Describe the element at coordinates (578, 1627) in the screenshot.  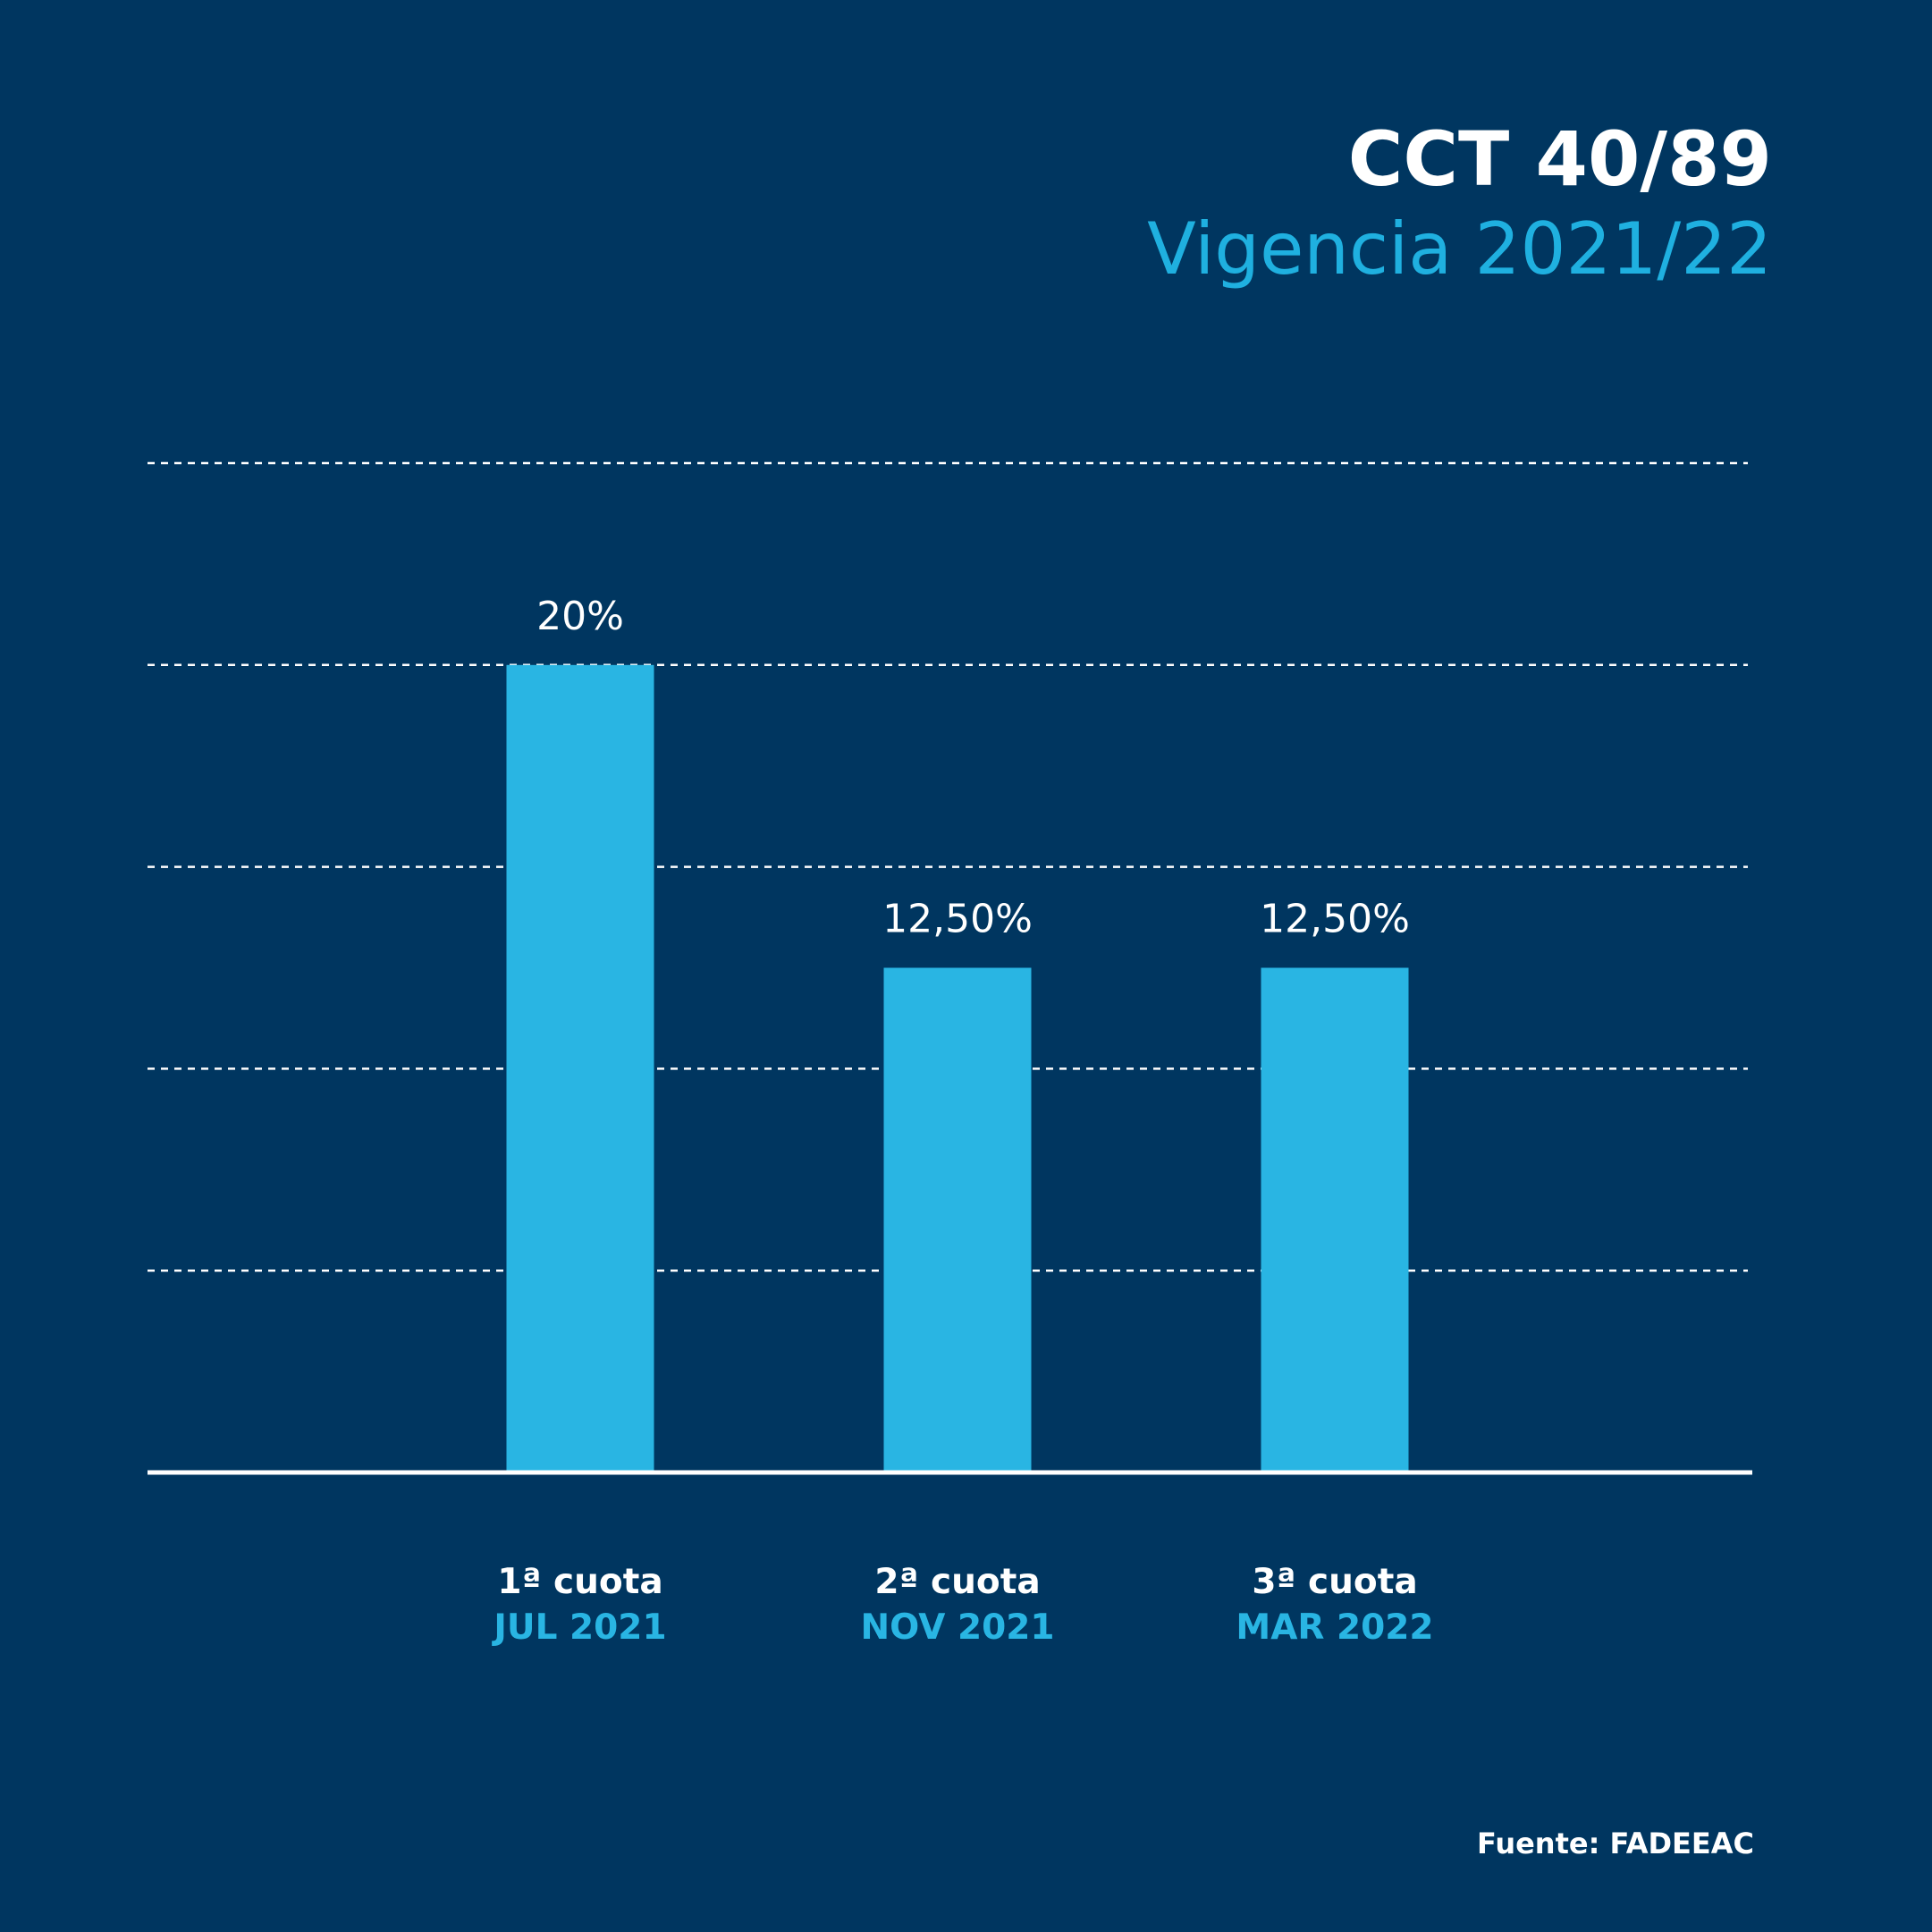
I see `x-tick-sublabel: JUL 2021` at that location.